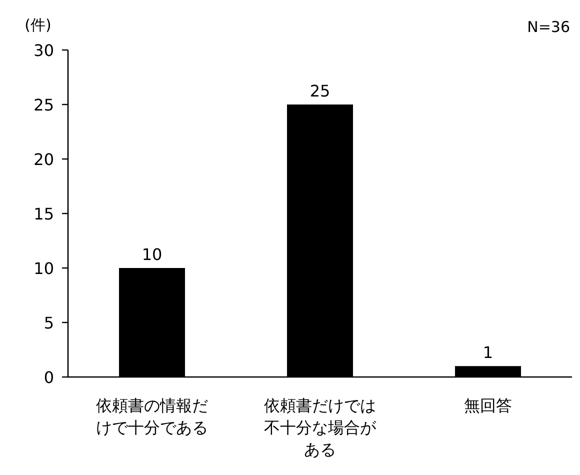 The height and width of the screenshot is (475, 580). I want to click on y-tick-label: 5, so click(49, 323).